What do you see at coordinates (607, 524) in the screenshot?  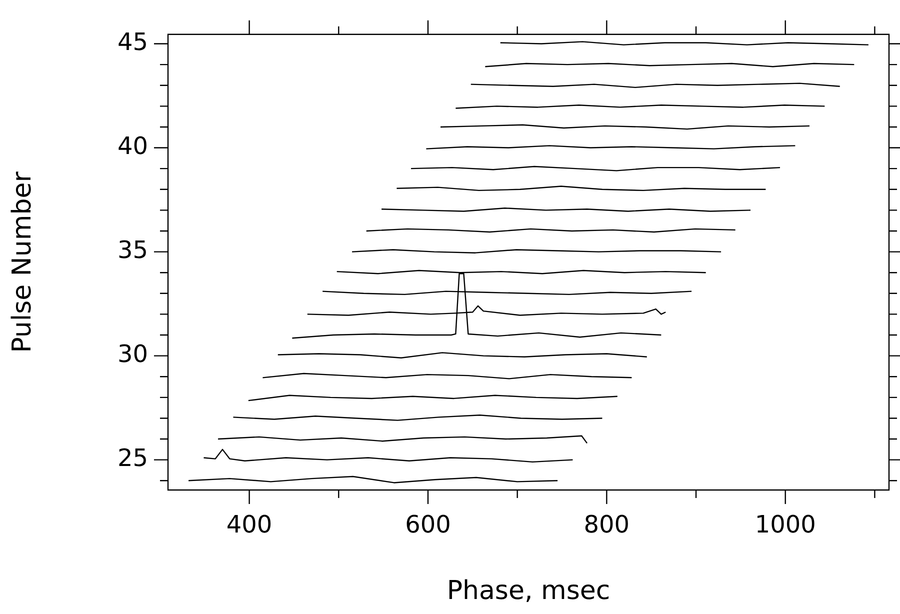 I see `x-tick-label: 800` at bounding box center [607, 524].